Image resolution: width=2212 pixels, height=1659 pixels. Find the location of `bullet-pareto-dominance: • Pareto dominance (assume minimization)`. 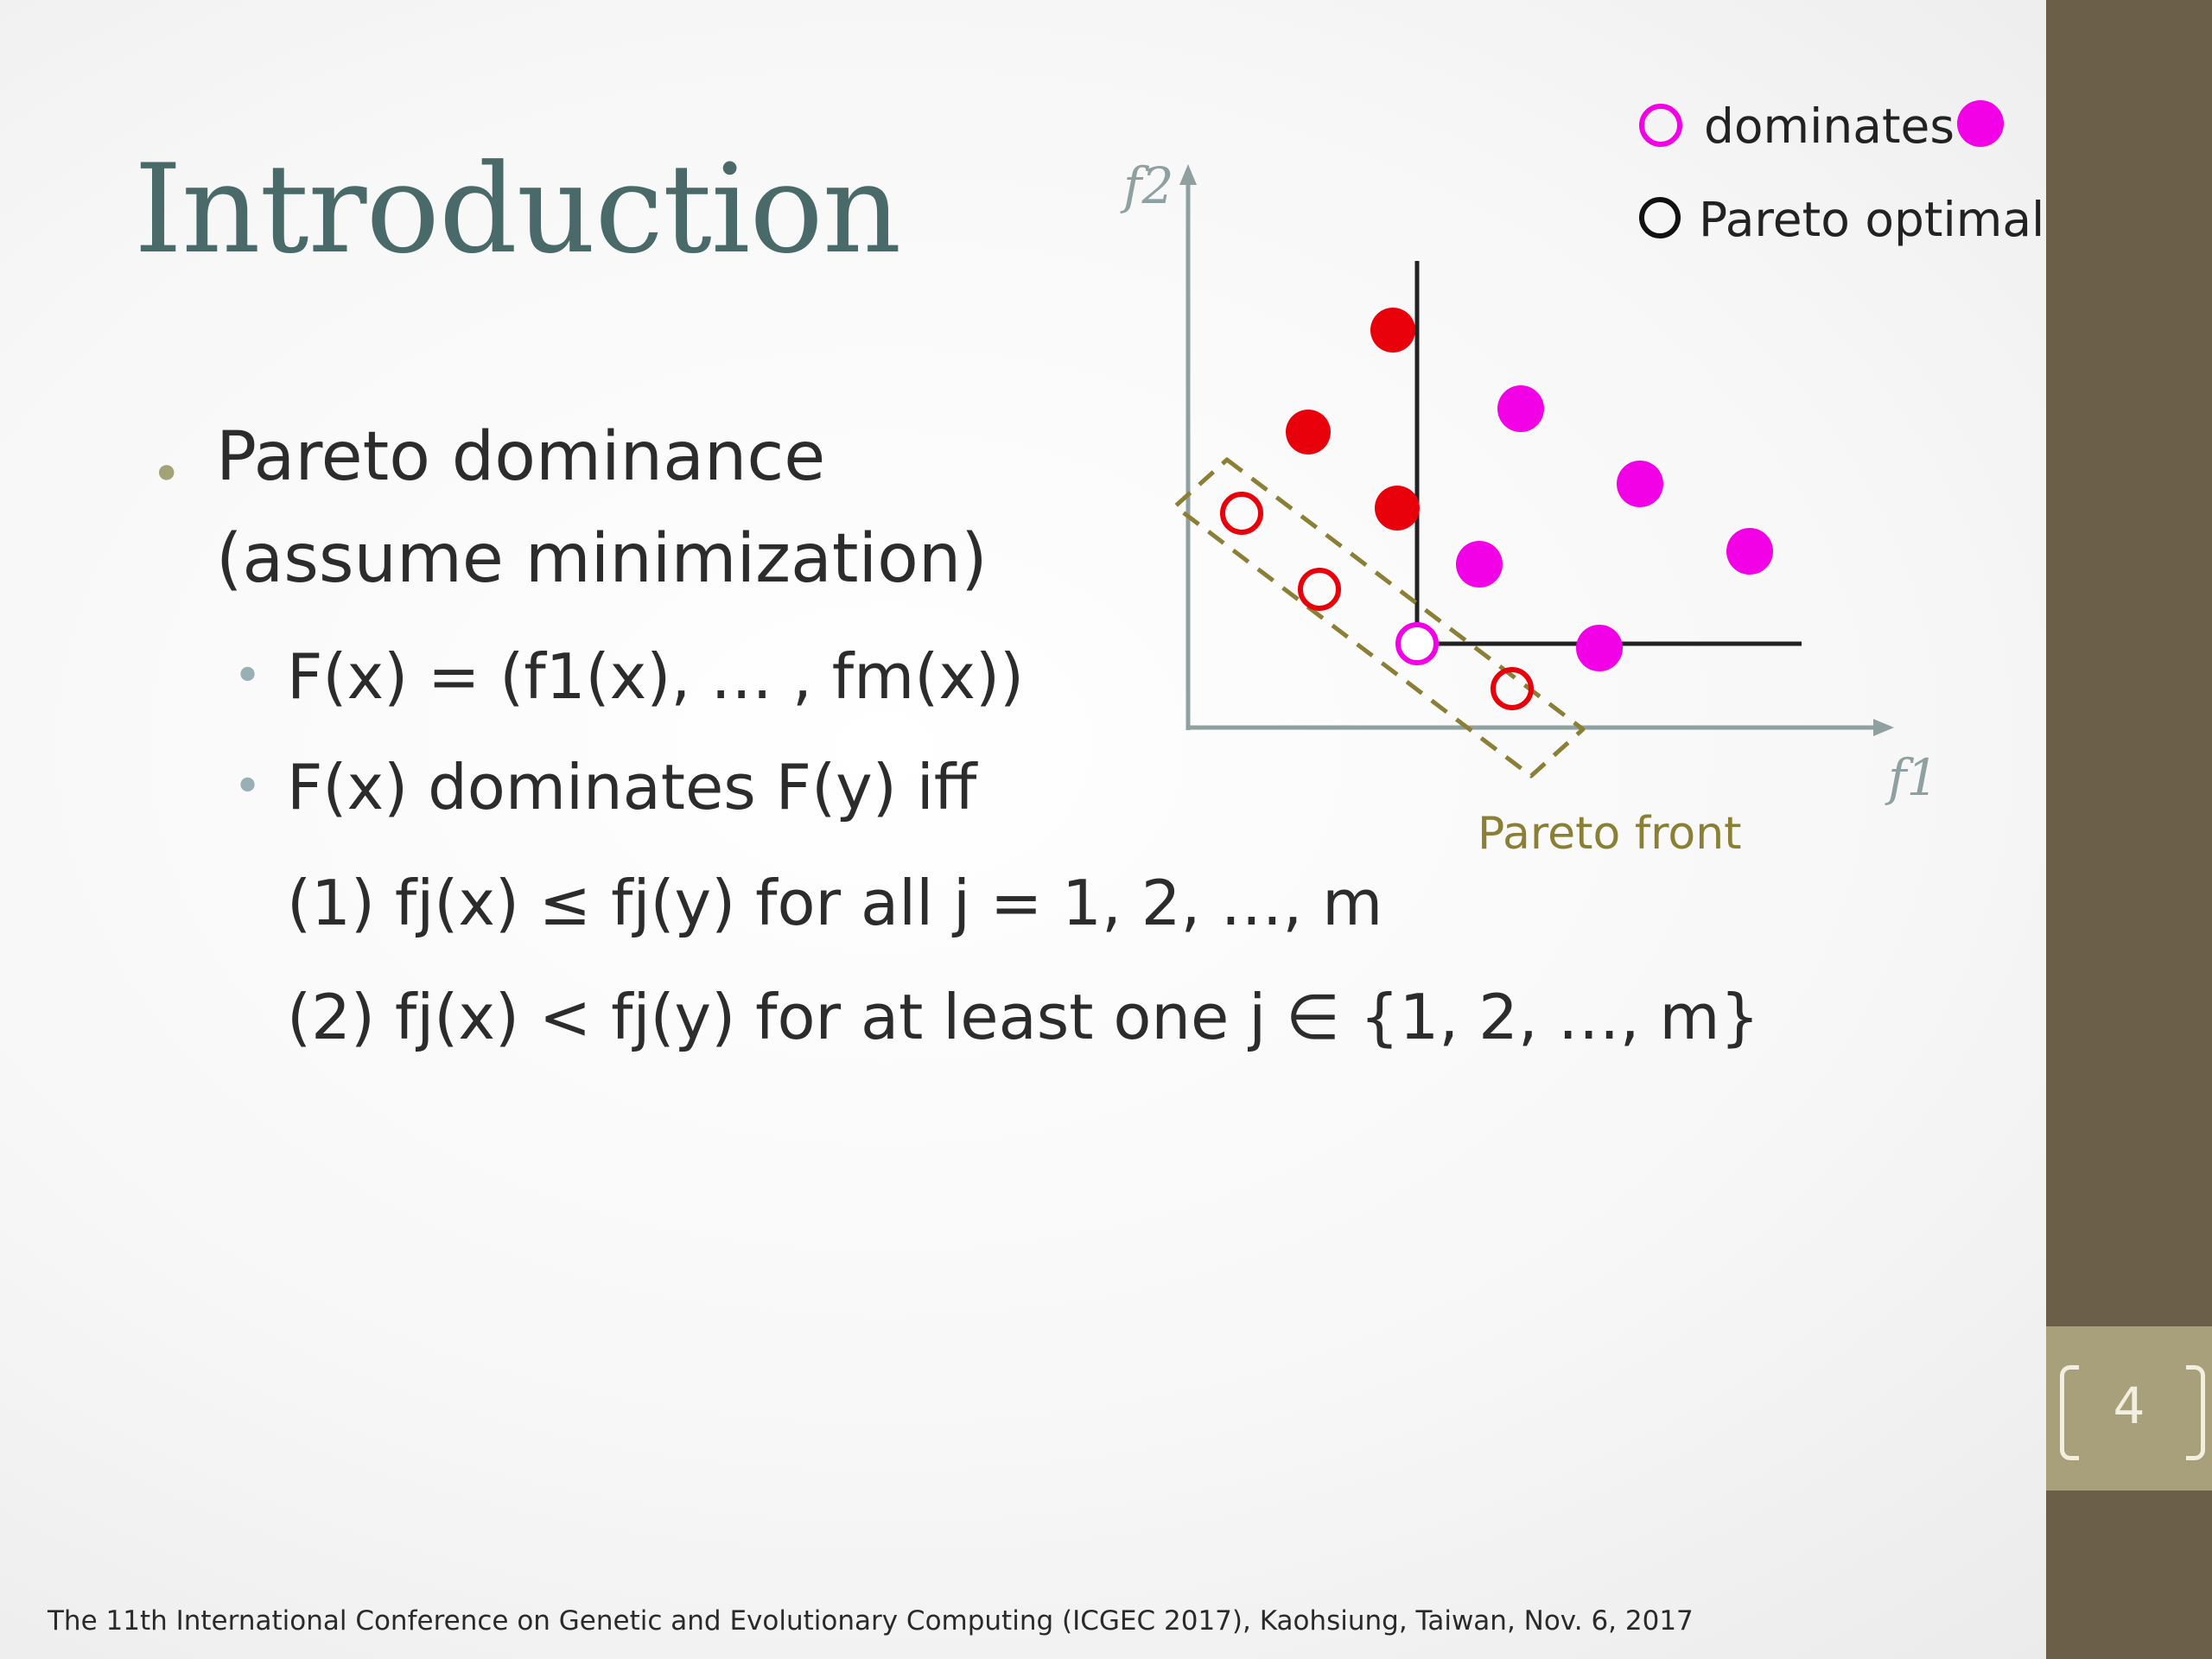

bullet-pareto-dominance: • Pareto dominance (assume minimization) is located at coordinates (569, 508).